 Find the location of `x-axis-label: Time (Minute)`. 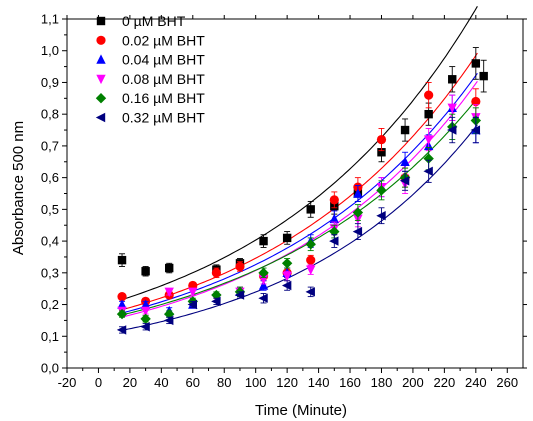

x-axis-label: Time (Minute) is located at coordinates (301, 410).